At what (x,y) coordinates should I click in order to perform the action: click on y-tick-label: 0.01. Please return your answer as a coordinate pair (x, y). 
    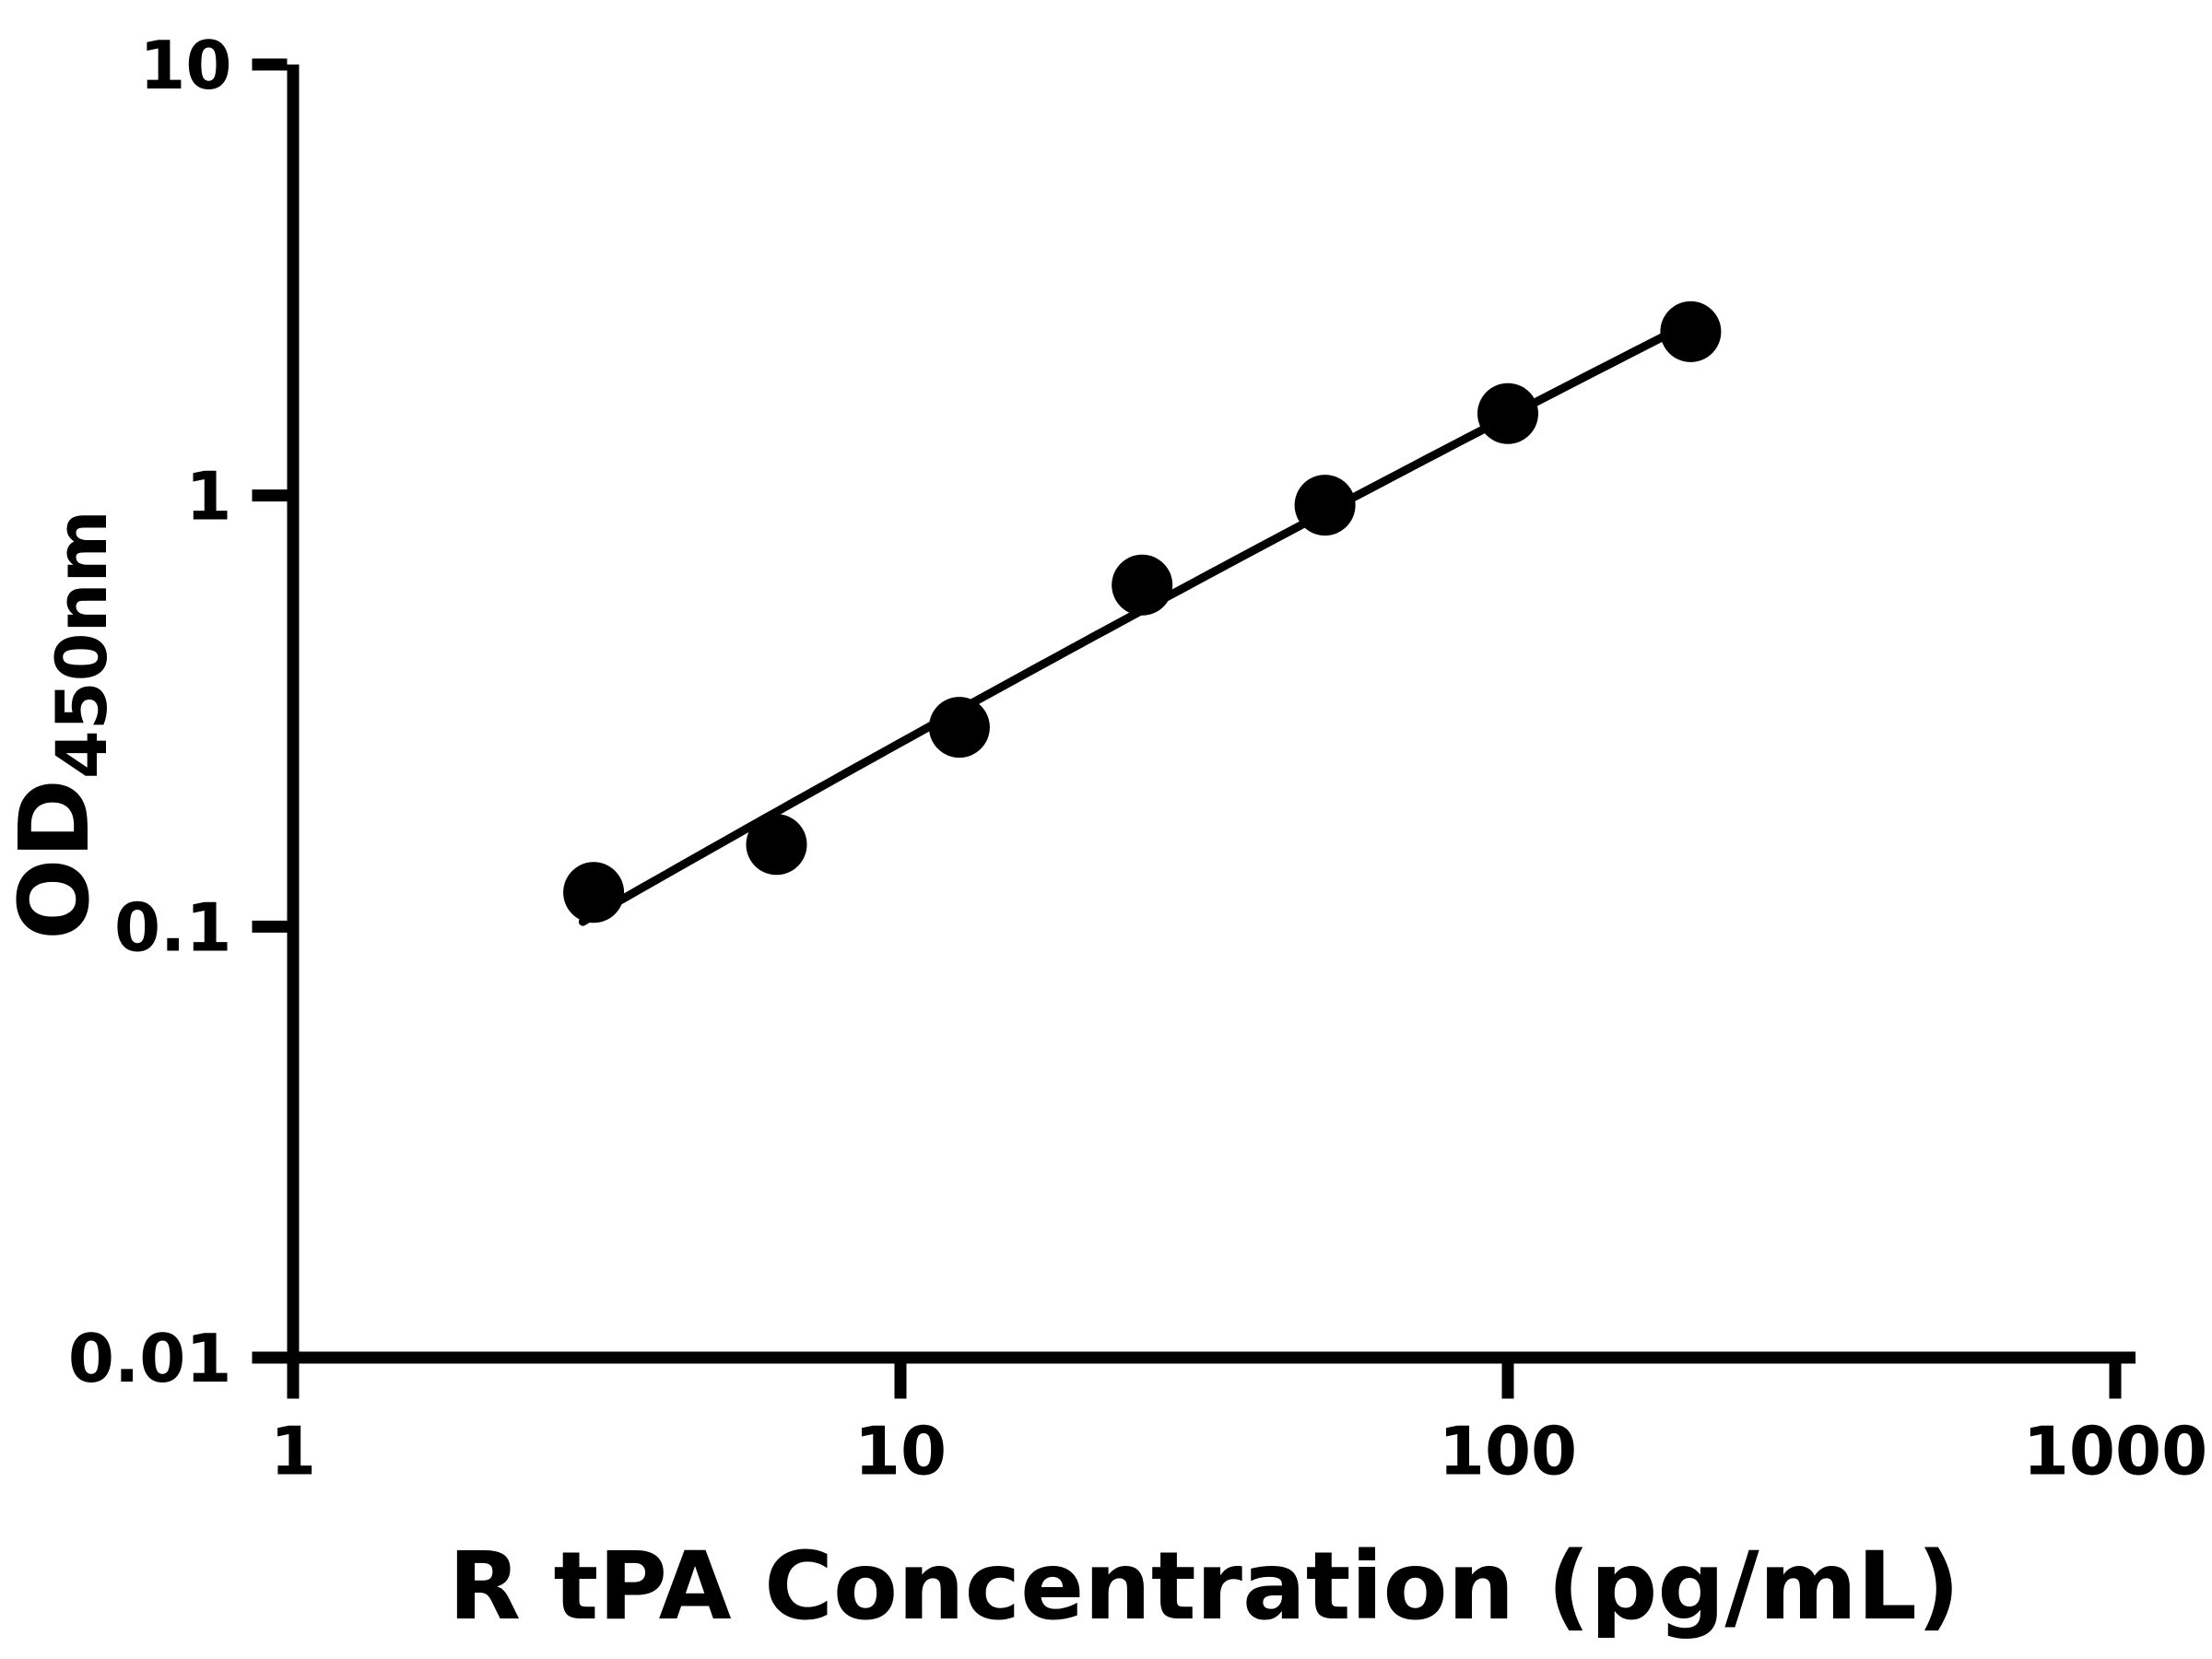
    Looking at the image, I should click on (150, 1358).